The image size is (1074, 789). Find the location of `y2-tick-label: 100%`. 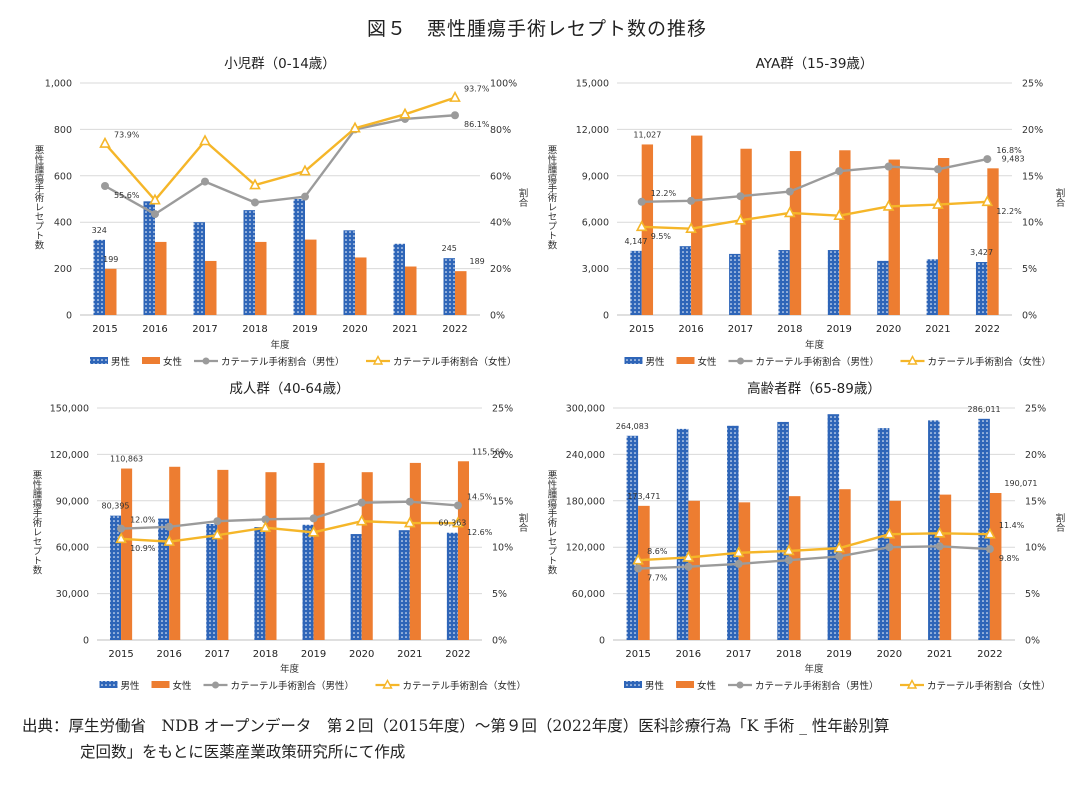

y2-tick-label: 100% is located at coordinates (503, 84).